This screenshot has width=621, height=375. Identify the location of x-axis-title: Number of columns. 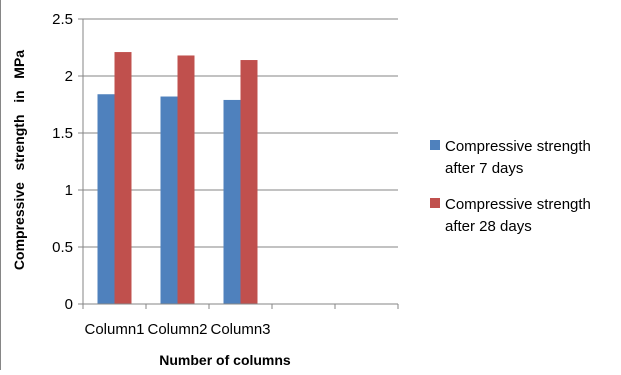
(225, 360).